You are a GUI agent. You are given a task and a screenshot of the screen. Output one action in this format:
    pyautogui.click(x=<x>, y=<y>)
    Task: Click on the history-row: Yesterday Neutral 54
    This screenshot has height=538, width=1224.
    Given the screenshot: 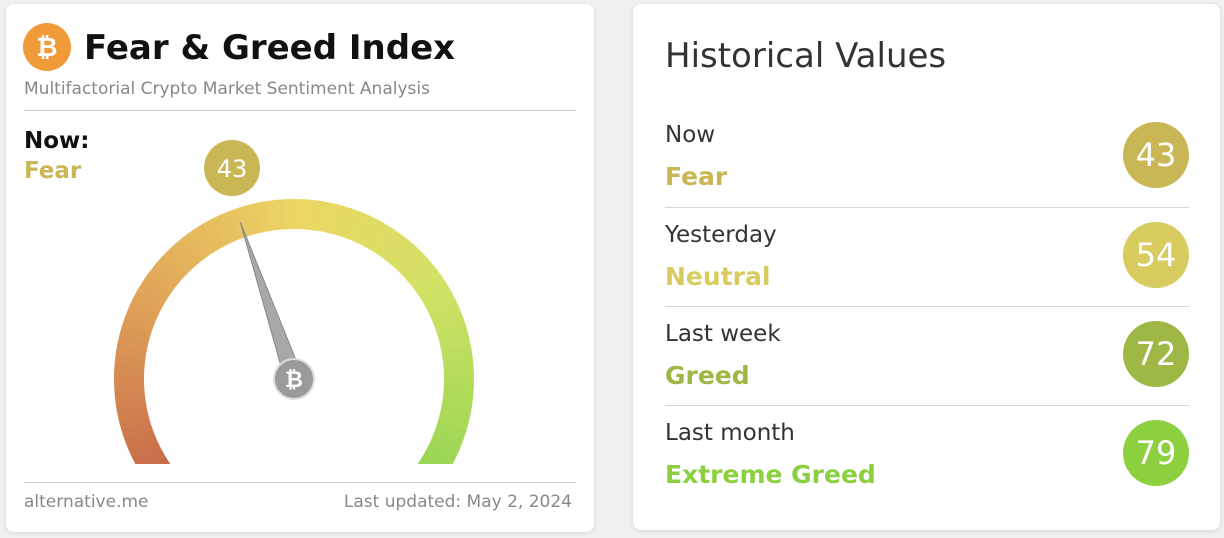 What is the action you would take?
    pyautogui.click(x=927, y=256)
    